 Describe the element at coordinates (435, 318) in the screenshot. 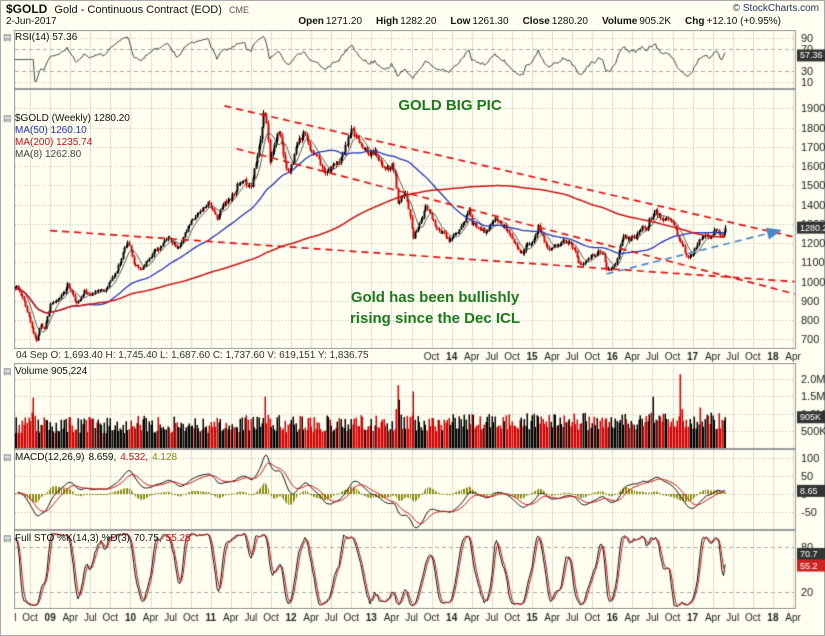

I see `annotation-bullish-line2: rising since the Dec ICL` at that location.